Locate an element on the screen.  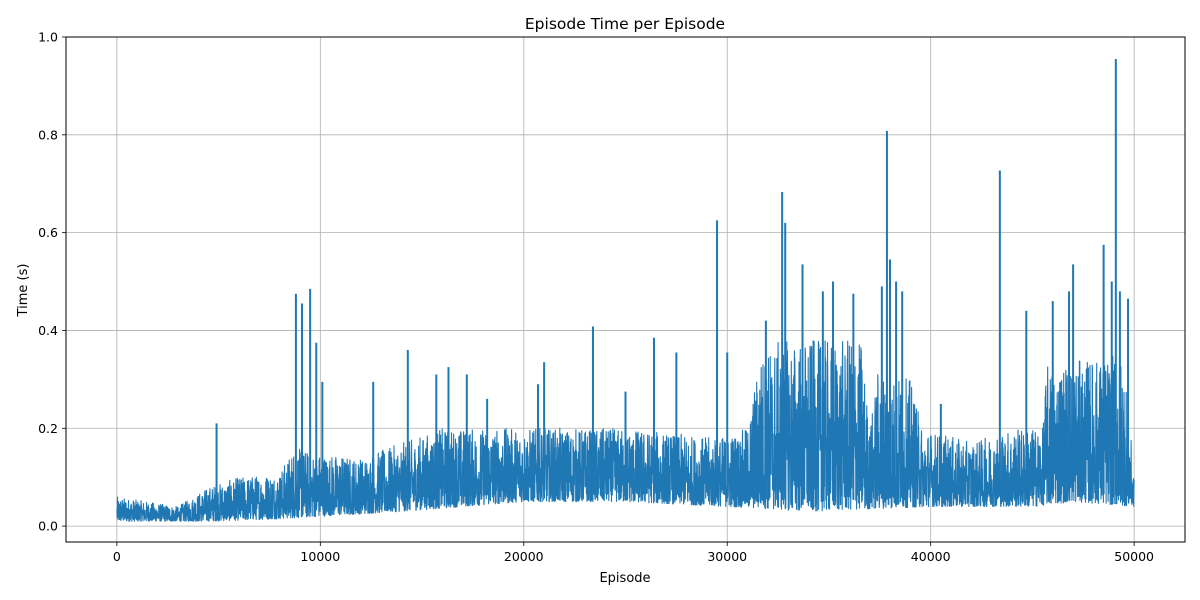
x-tick-label: 0 is located at coordinates (117, 556).